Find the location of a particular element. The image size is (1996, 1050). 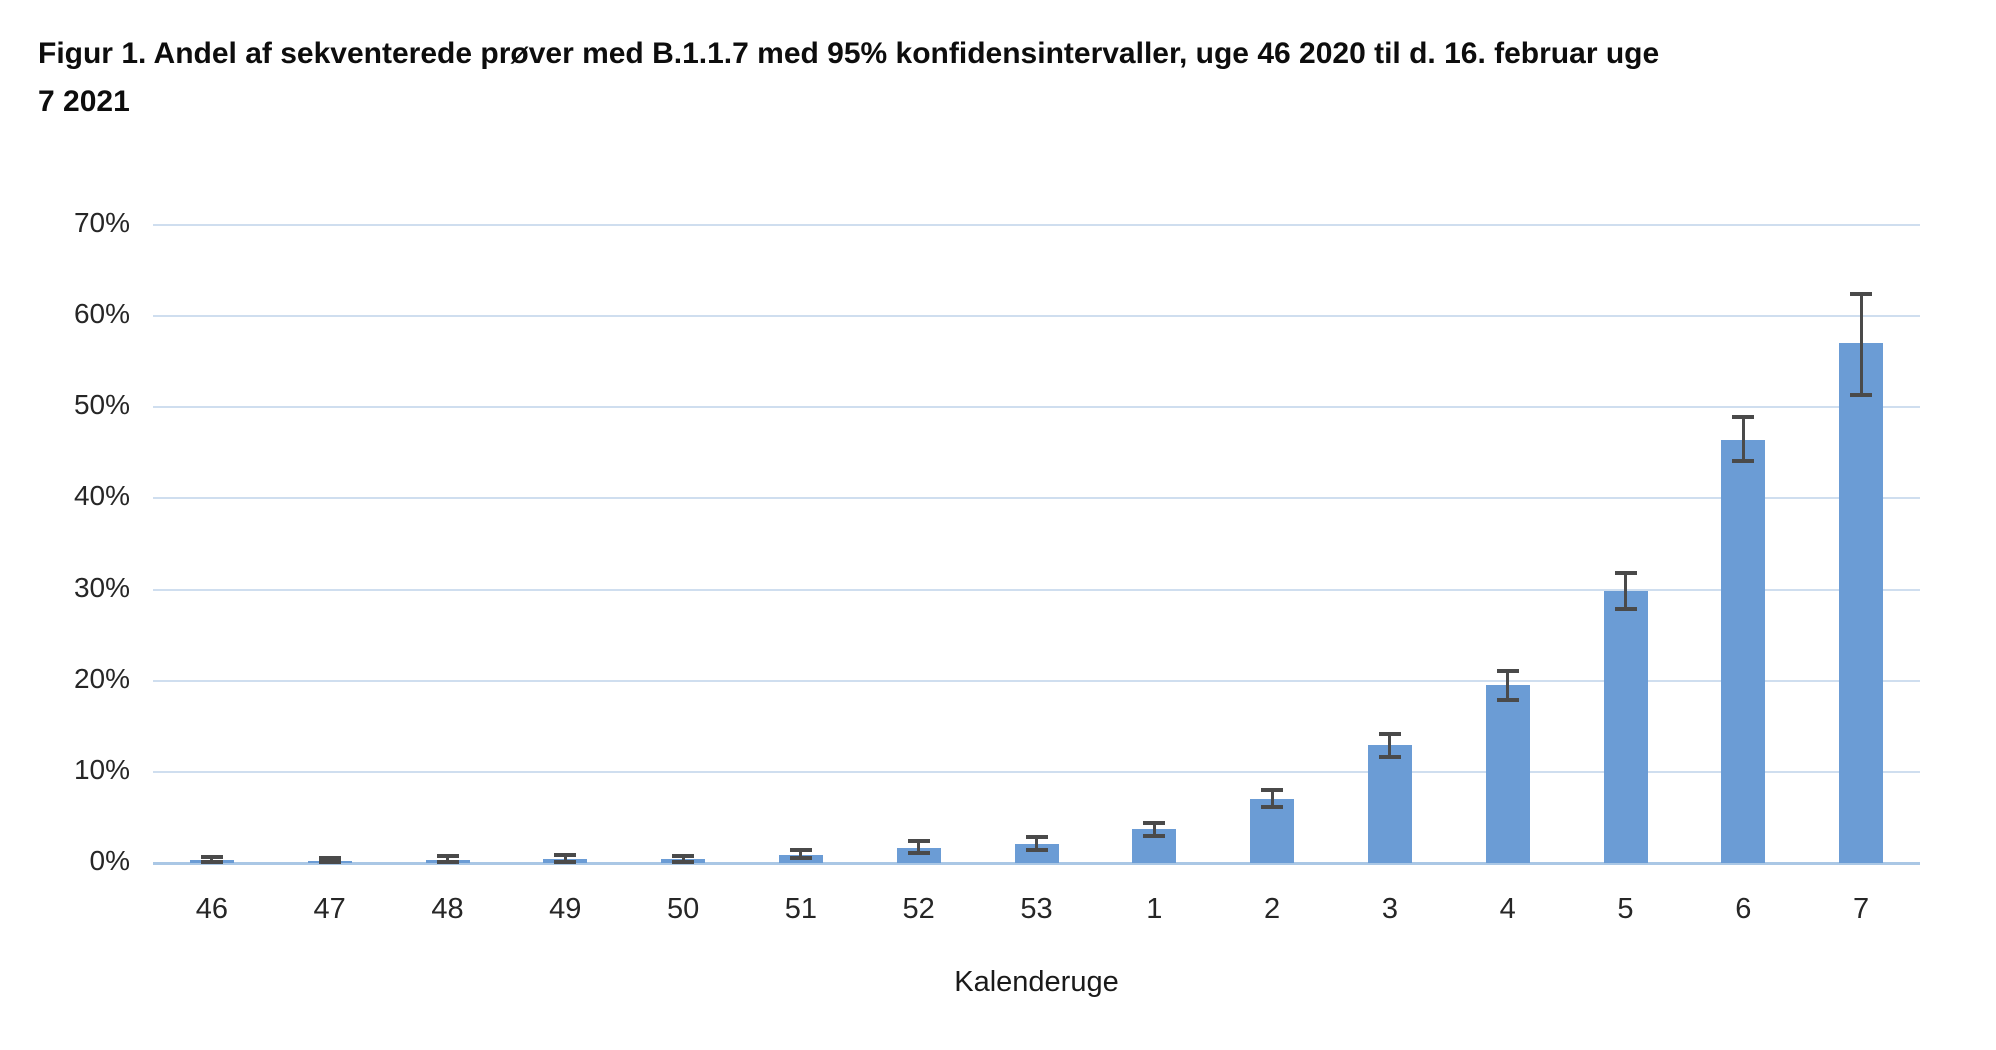

y-tick-label-70: 70% is located at coordinates (101, 222).